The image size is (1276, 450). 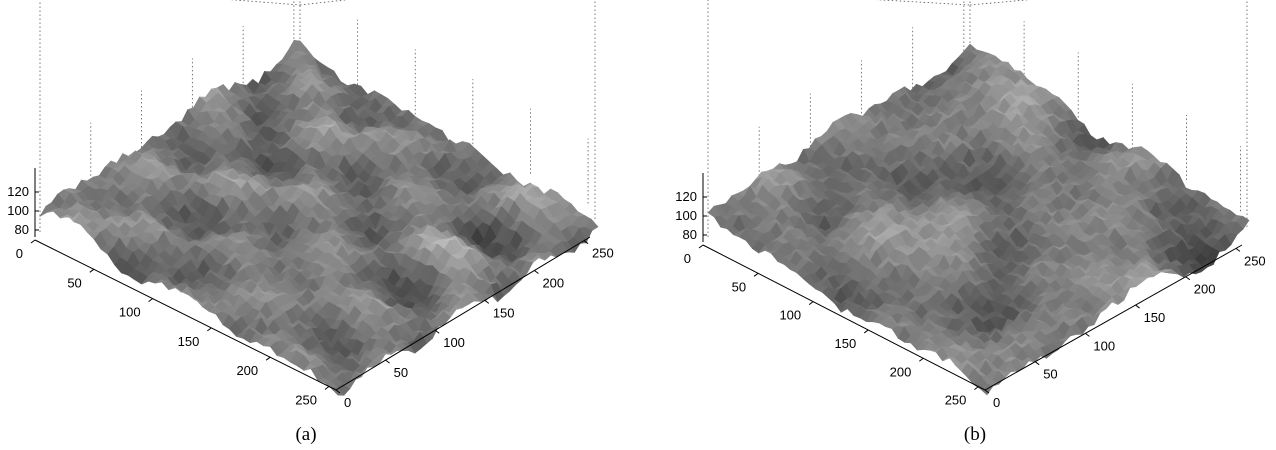 What do you see at coordinates (975, 434) in the screenshot?
I see `panel-label: (b)` at bounding box center [975, 434].